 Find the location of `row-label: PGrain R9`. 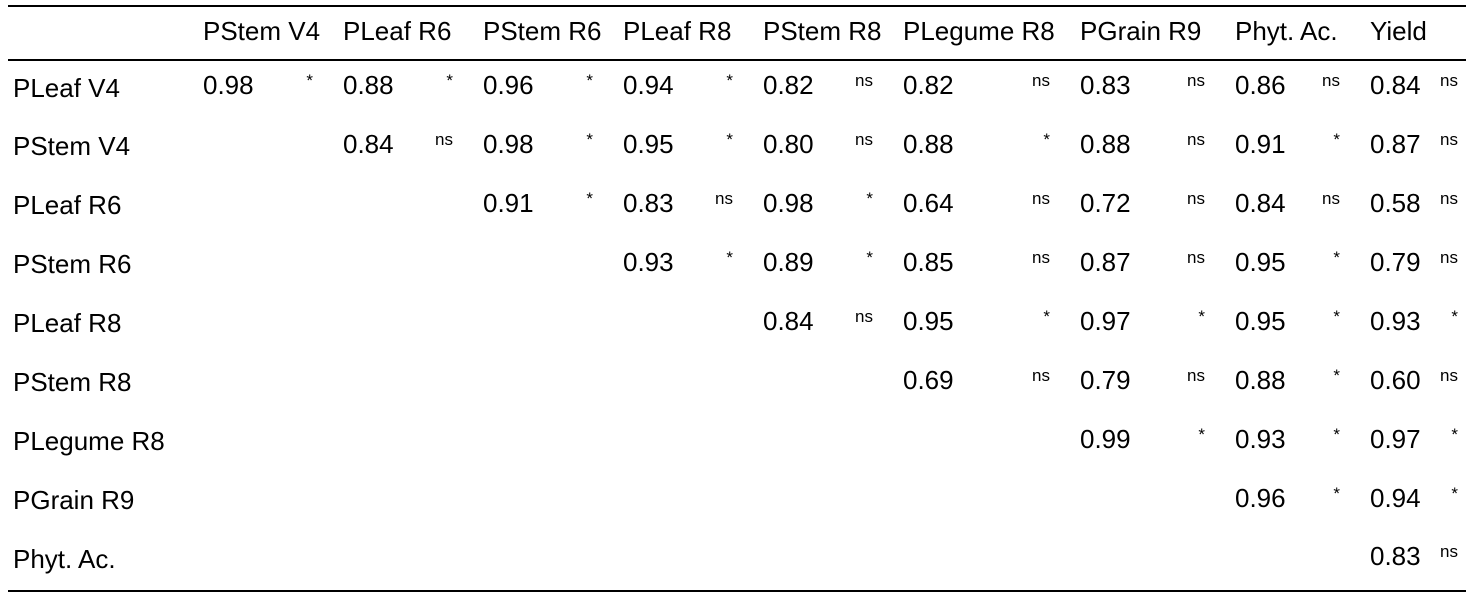

row-label: PGrain R9 is located at coordinates (105, 502).